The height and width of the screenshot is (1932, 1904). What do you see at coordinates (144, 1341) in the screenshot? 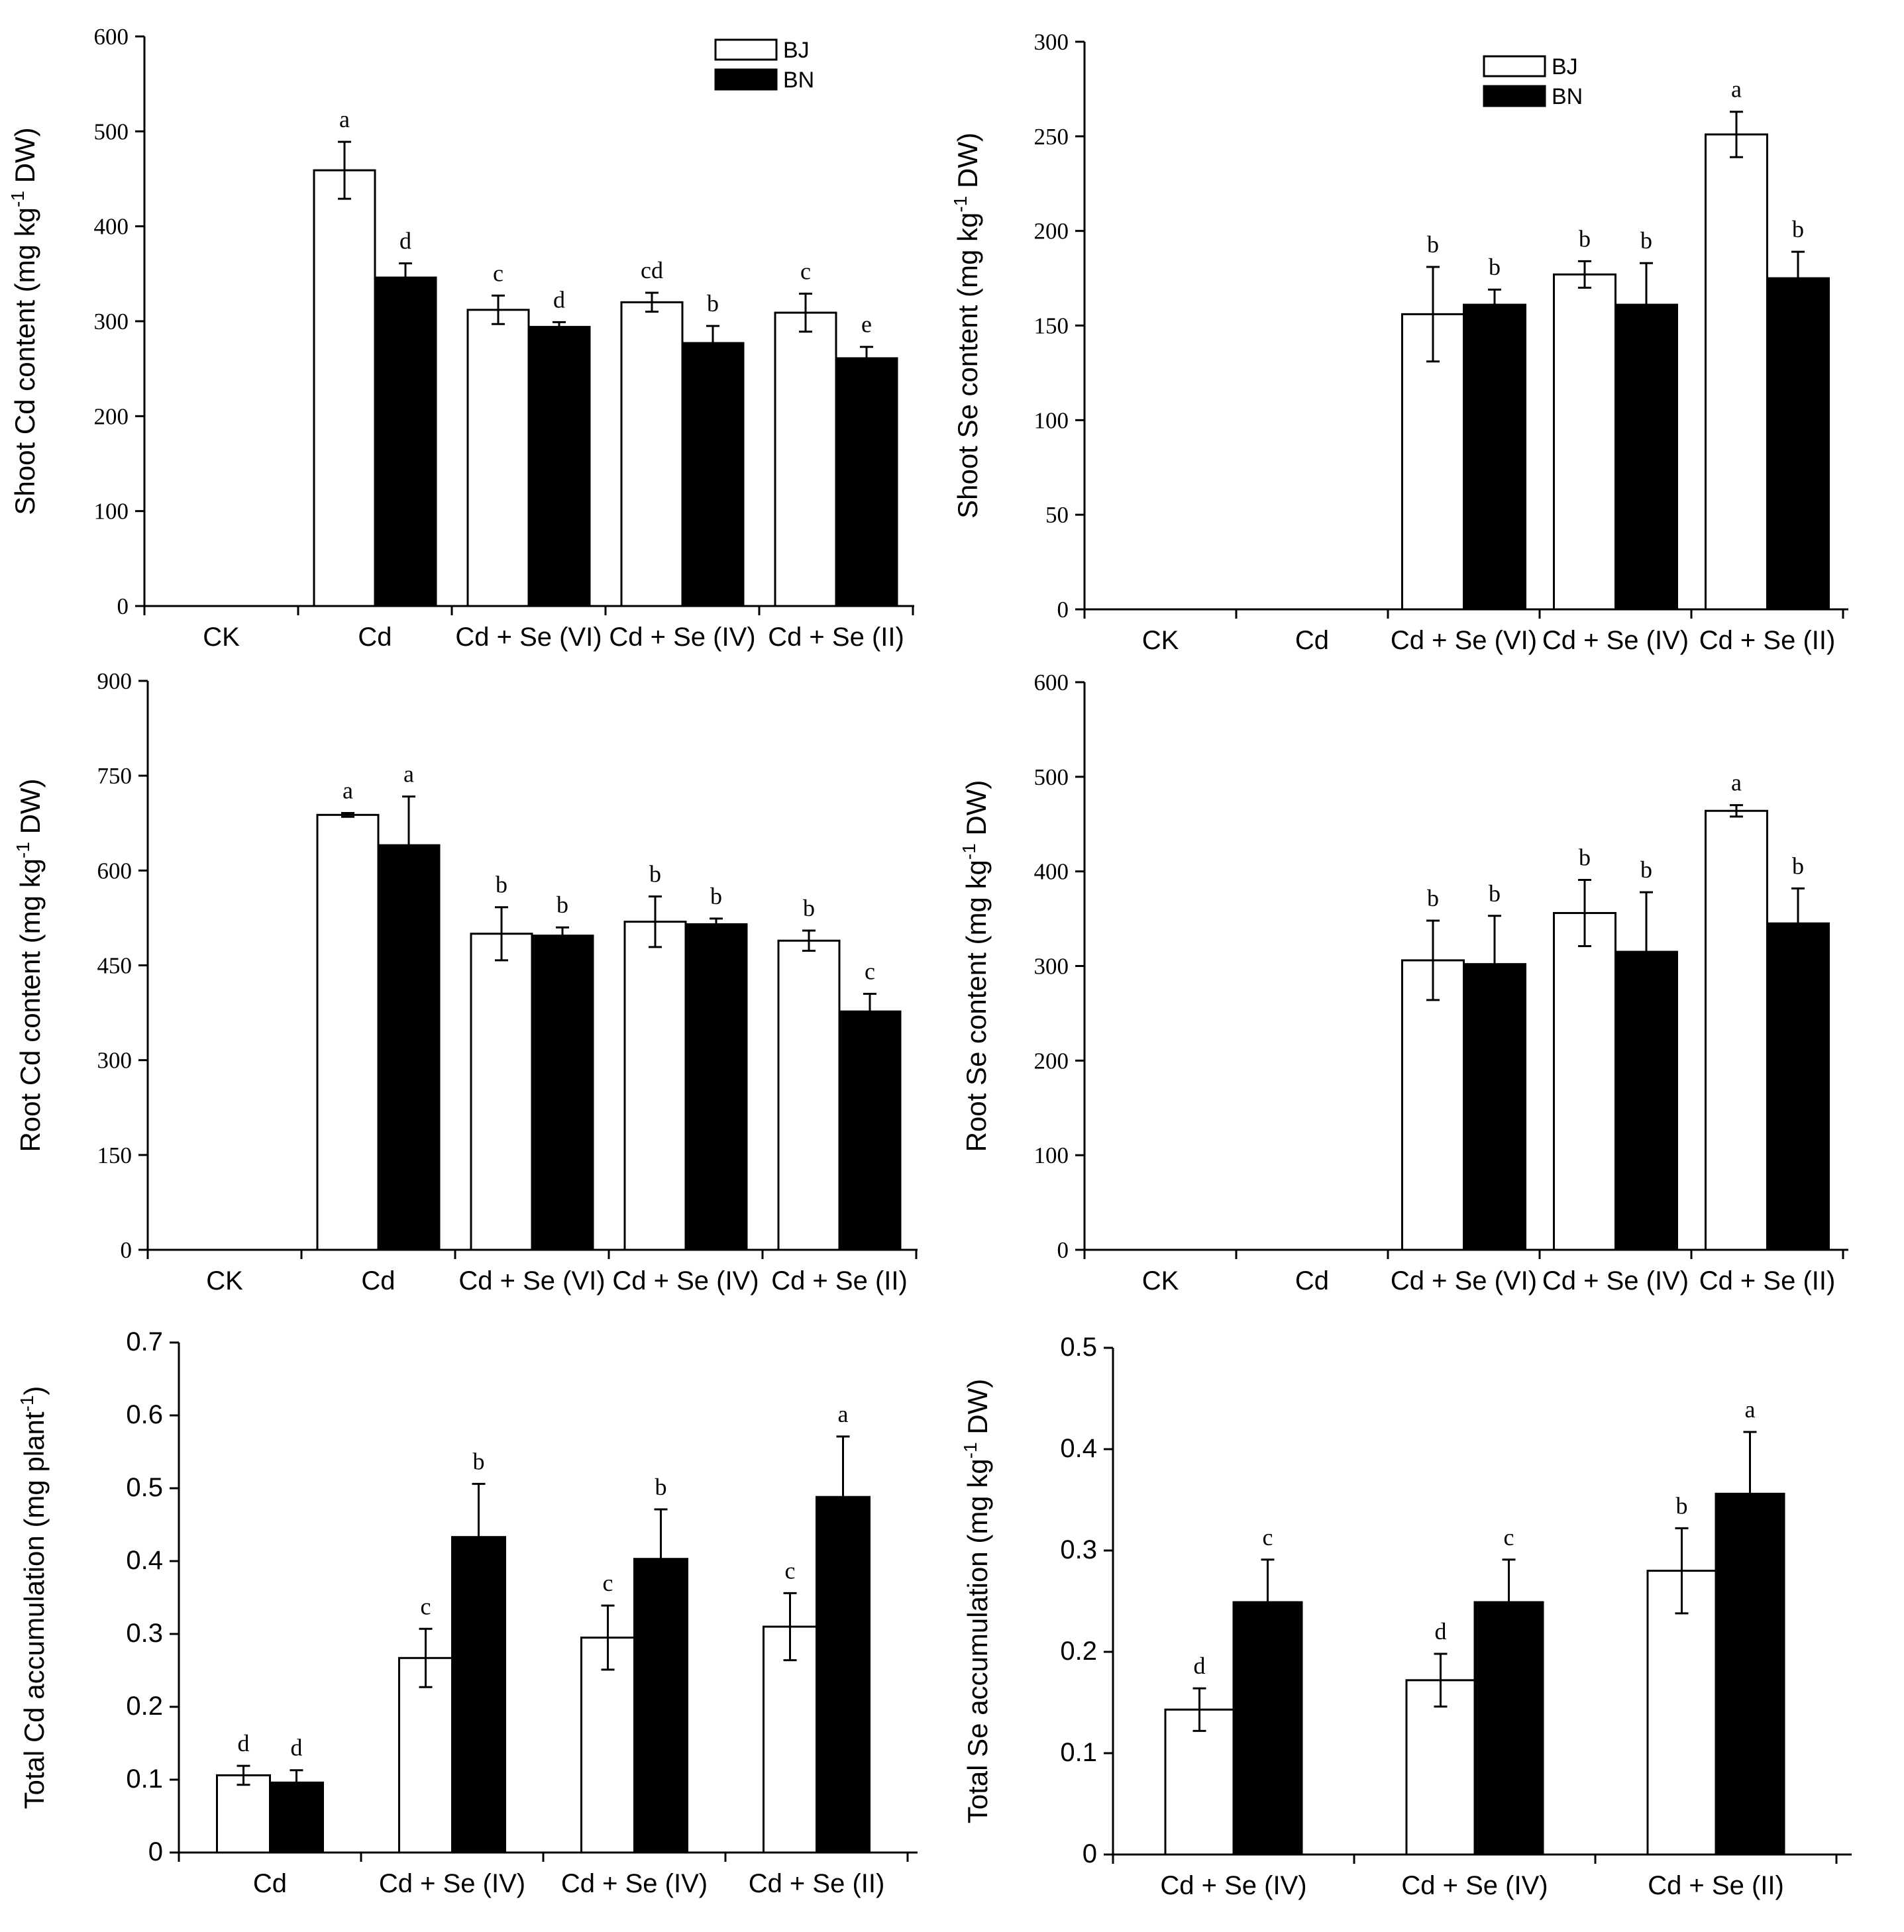
I see `y-tick-label: 0.7` at bounding box center [144, 1341].